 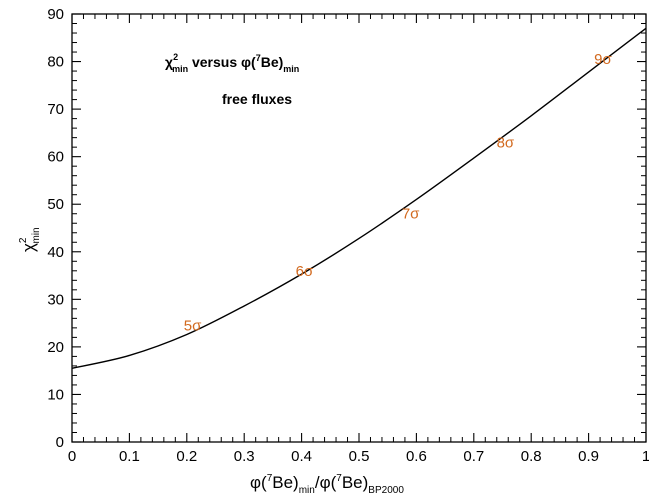 What do you see at coordinates (244, 456) in the screenshot?
I see `x-tick-label: 0.3` at bounding box center [244, 456].